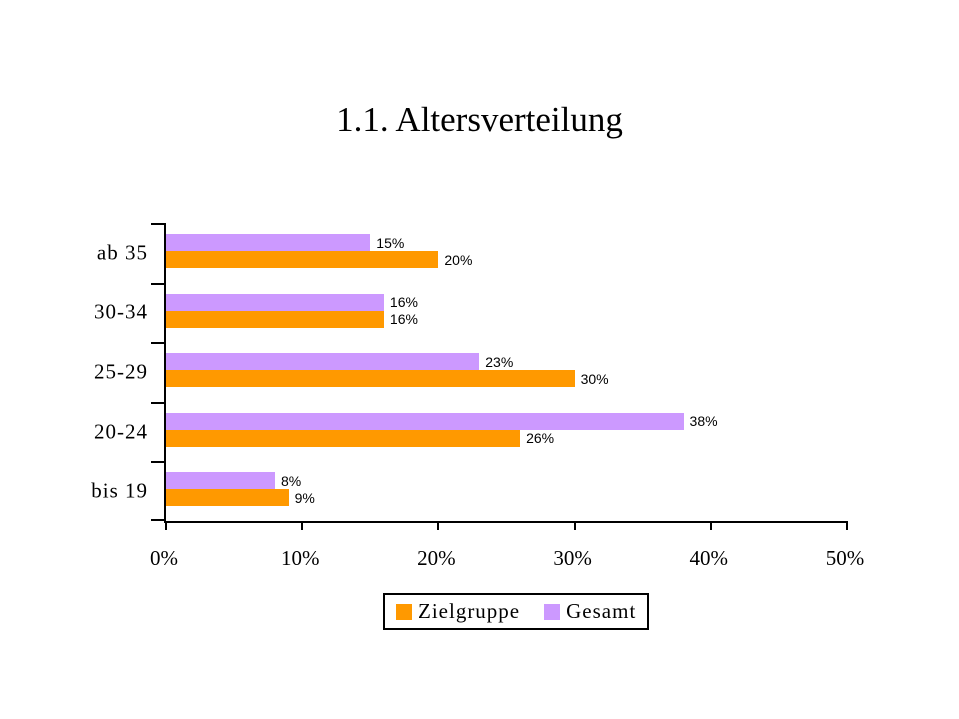 The image size is (959, 719). Describe the element at coordinates (479, 119) in the screenshot. I see `chart-title: 1.1. Altersverteilung` at that location.